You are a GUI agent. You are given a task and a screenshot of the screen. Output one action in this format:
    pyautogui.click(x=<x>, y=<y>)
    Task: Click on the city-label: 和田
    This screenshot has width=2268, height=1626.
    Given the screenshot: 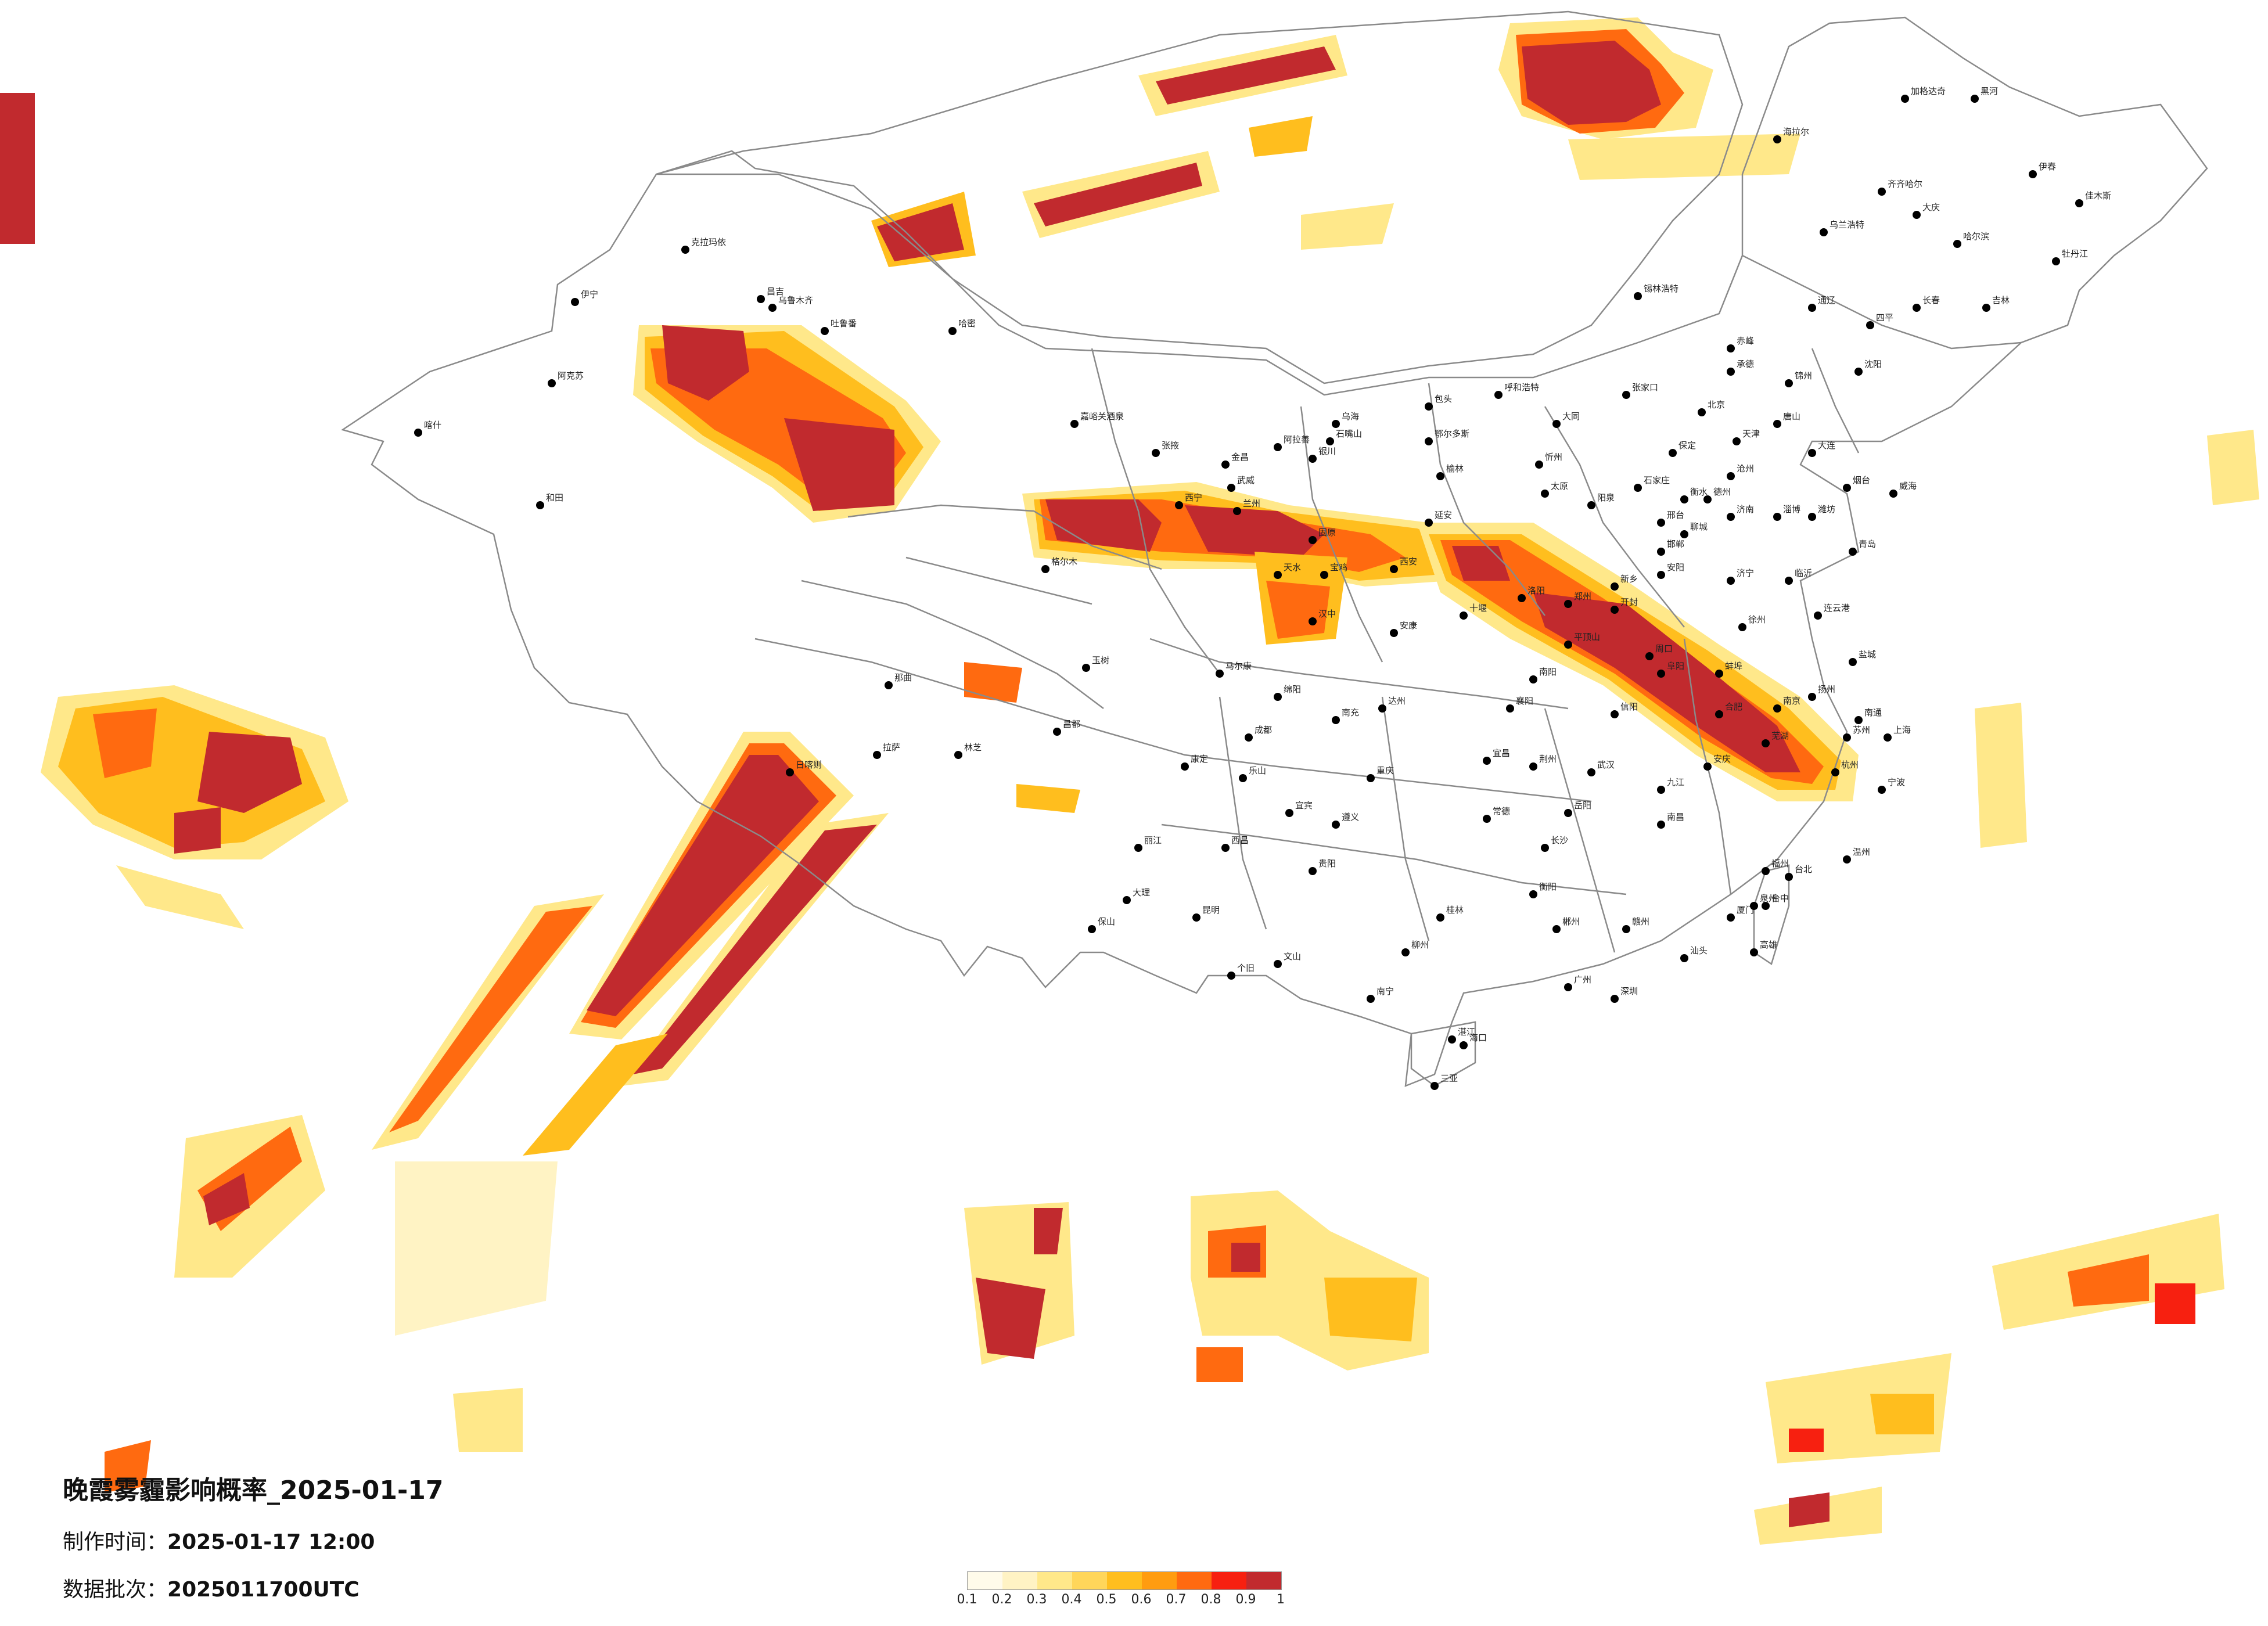 What is the action you would take?
    pyautogui.click(x=554, y=498)
    